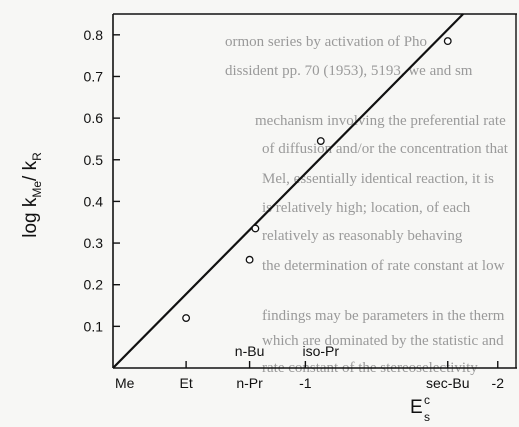  Describe the element at coordinates (383, 316) in the screenshot. I see `background-text-line: findings may be parameters in the therm` at that location.